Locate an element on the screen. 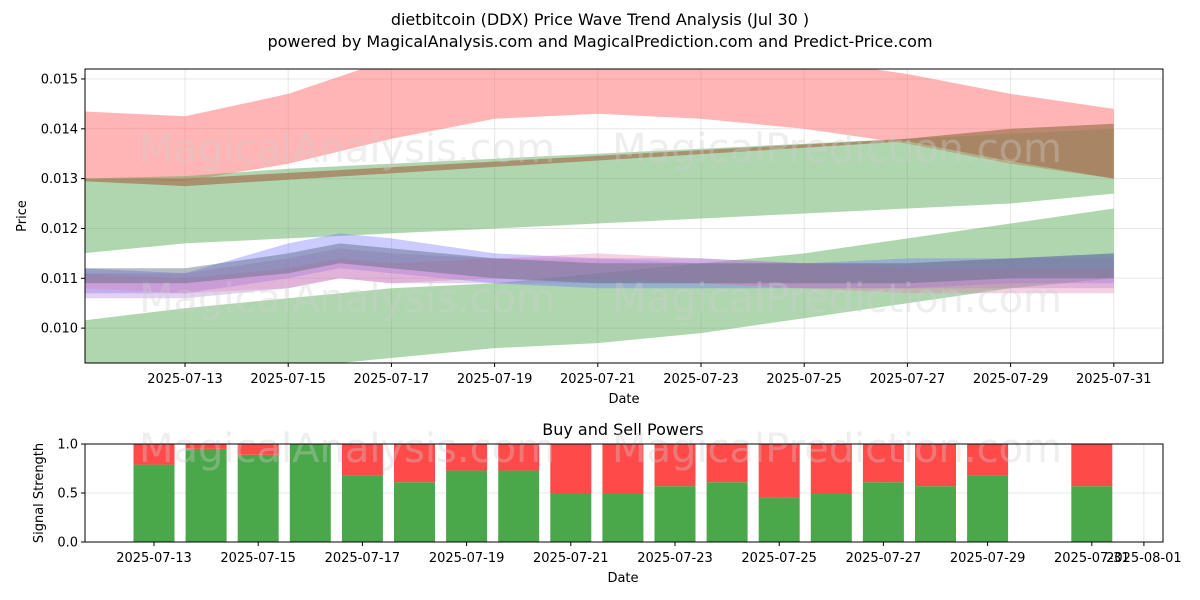  price-y-tick-label: 0.013 is located at coordinates (59, 179).